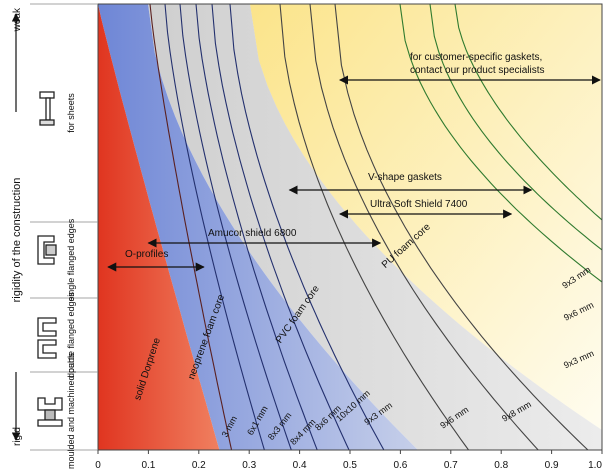 Image resolution: width=616 pixels, height=474 pixels. Describe the element at coordinates (47, 338) in the screenshot. I see `double-flanged-profile-icon` at that location.